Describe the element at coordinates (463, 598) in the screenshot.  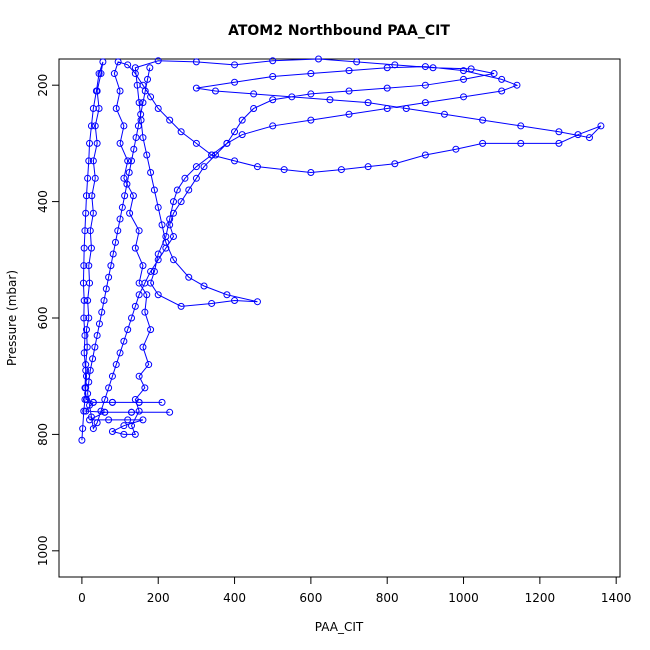
I see `x-tick-label: 1000` at that location.